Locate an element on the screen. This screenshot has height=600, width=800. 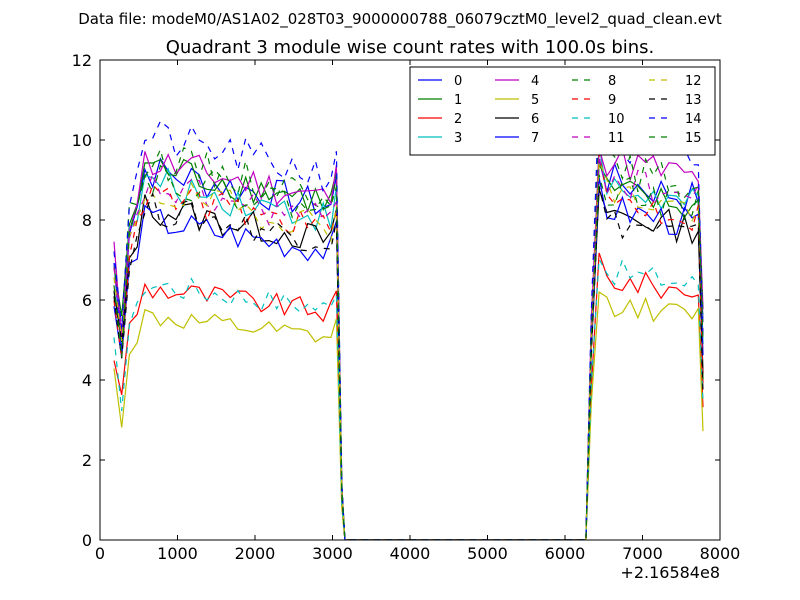
legend-frame is located at coordinates (562, 111).